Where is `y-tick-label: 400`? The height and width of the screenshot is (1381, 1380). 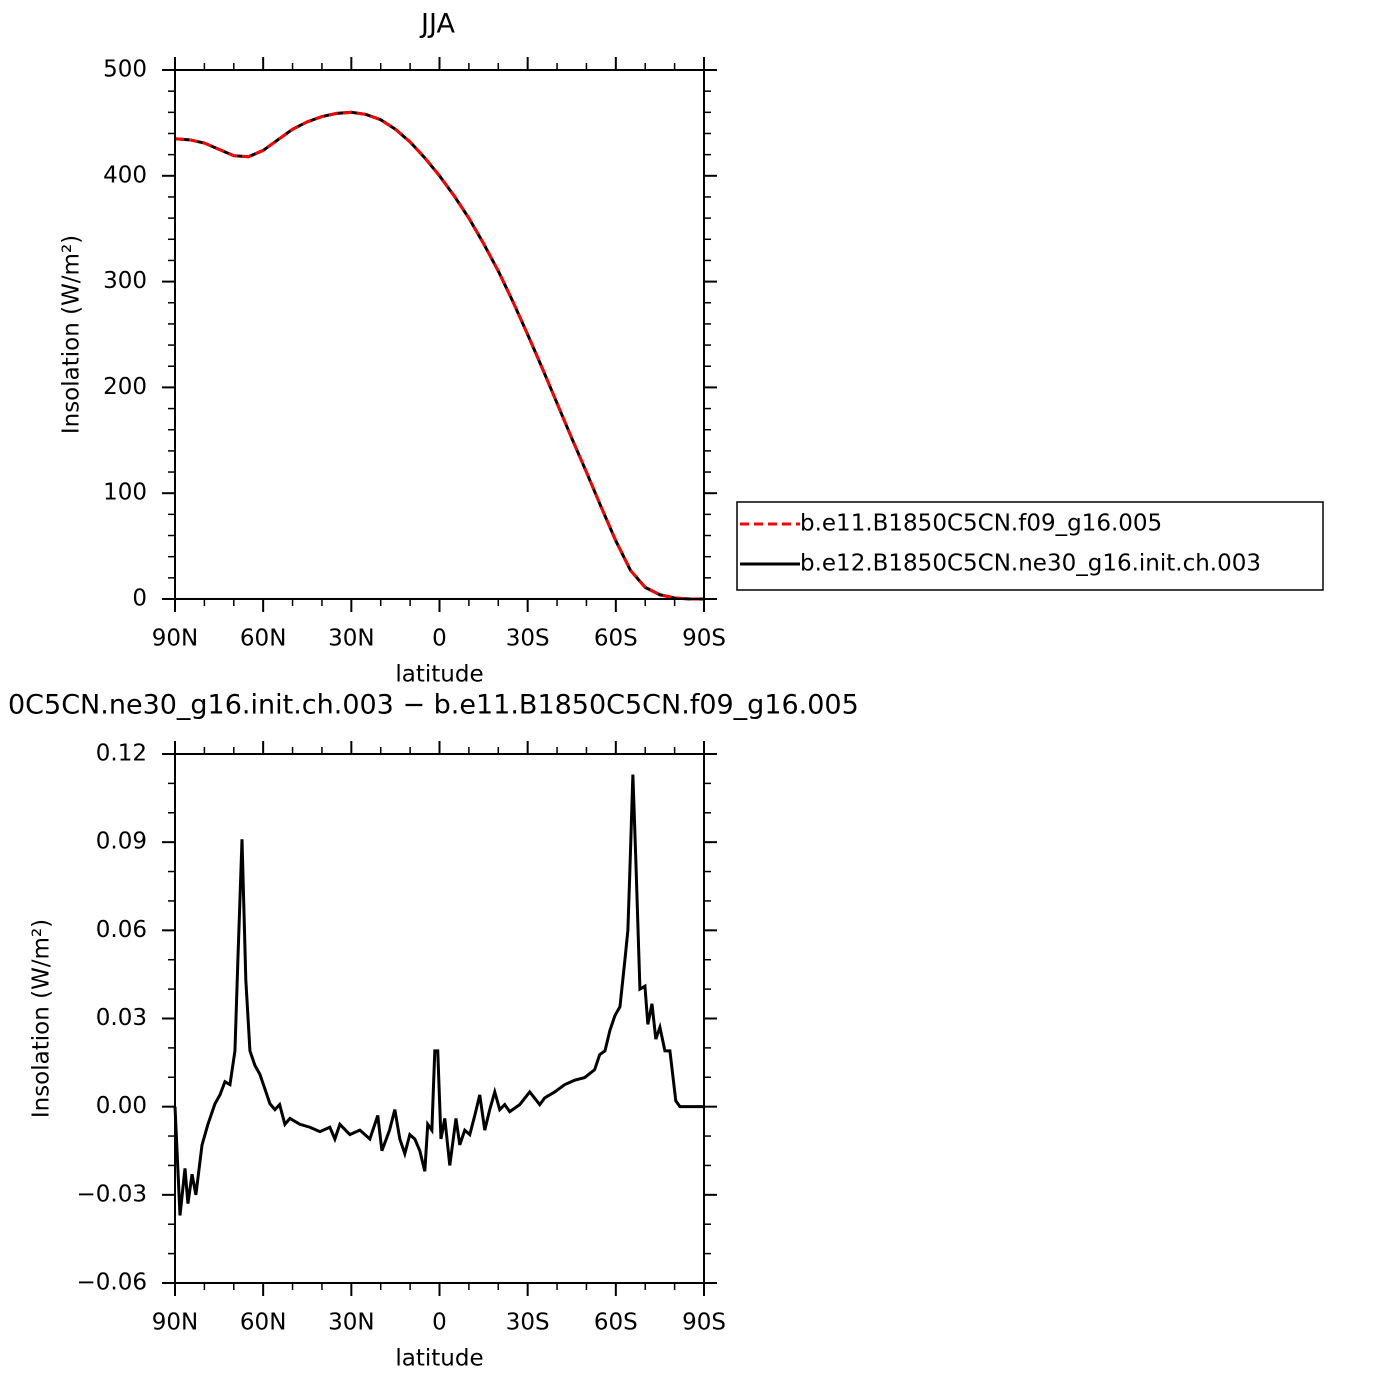
y-tick-label: 400 is located at coordinates (125, 175).